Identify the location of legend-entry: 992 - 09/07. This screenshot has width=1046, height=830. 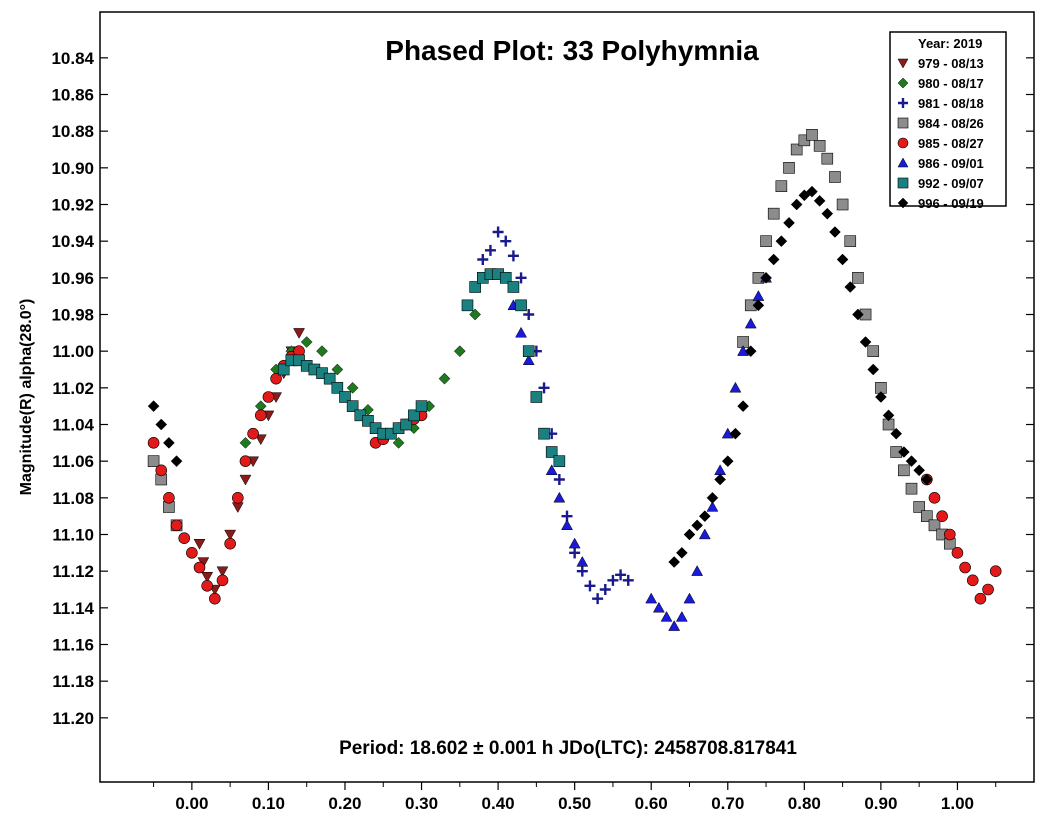
(951, 183).